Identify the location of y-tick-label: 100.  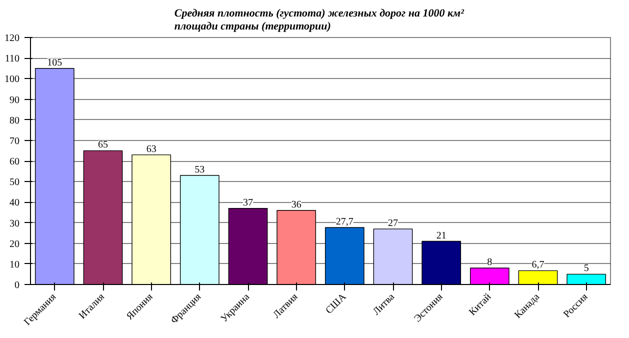
(12, 80).